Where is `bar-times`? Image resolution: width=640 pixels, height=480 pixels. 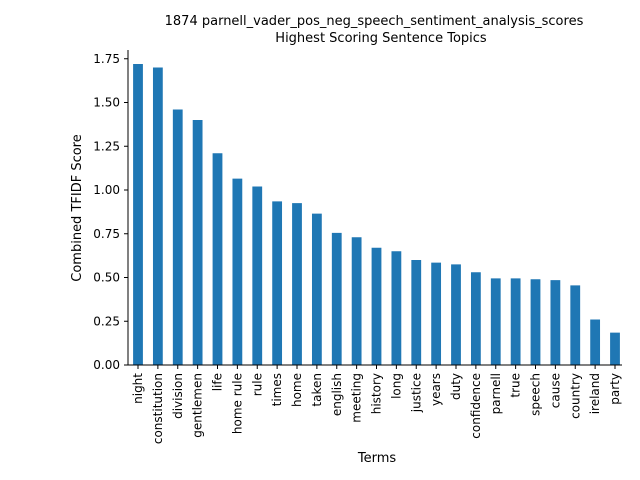 bar-times is located at coordinates (277, 283).